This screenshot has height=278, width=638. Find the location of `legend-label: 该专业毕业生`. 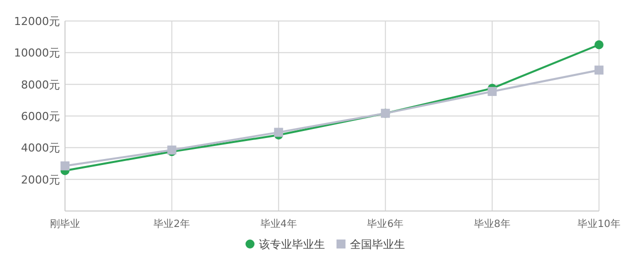

legend-label: 该专业毕业生 is located at coordinates (292, 244).